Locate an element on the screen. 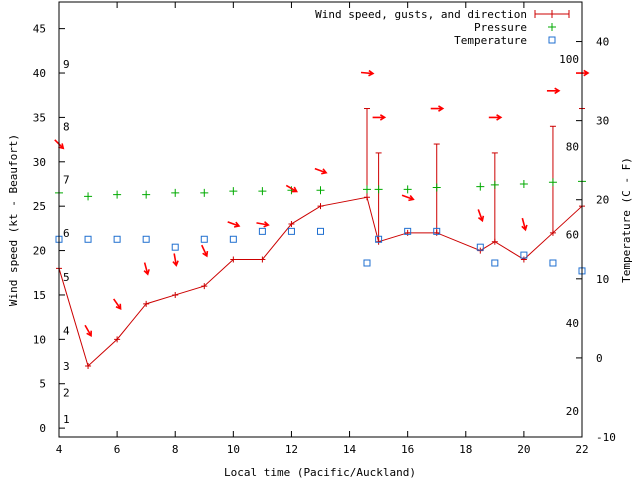 This screenshot has height=480, width=640. beaufort-tick-label: 6 is located at coordinates (66, 233).